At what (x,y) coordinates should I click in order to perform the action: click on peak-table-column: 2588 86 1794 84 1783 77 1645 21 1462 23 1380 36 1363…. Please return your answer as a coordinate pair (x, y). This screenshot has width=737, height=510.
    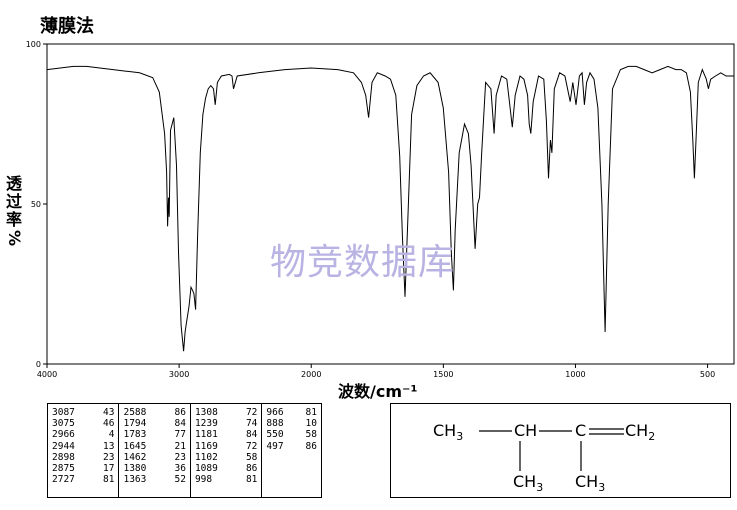
    Looking at the image, I should click on (155, 450).